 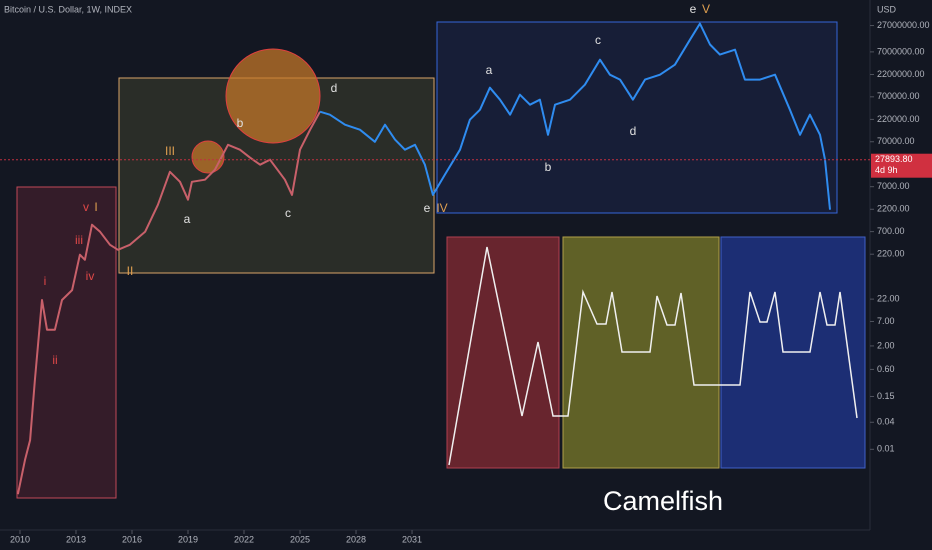 What do you see at coordinates (76, 539) in the screenshot?
I see `x-tick-label: 2013` at bounding box center [76, 539].